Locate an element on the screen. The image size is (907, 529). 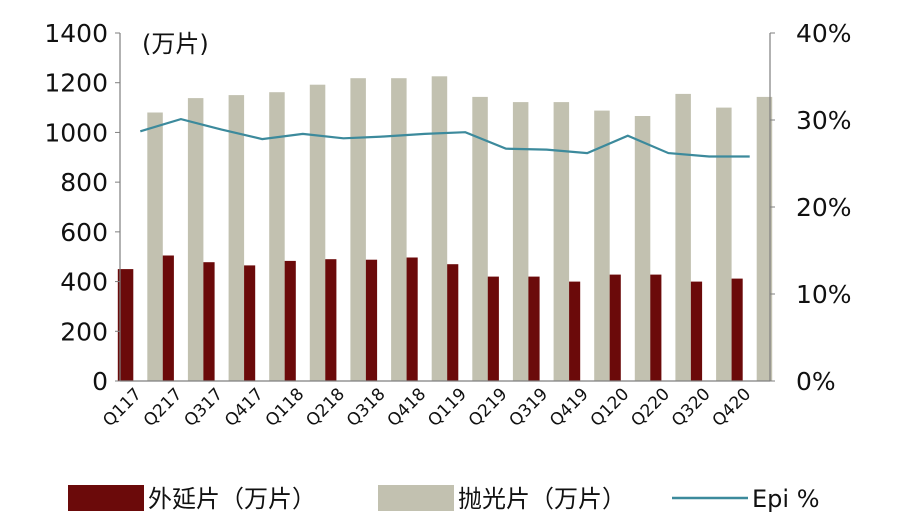
right-tick-label: 30% is located at coordinates (824, 120).